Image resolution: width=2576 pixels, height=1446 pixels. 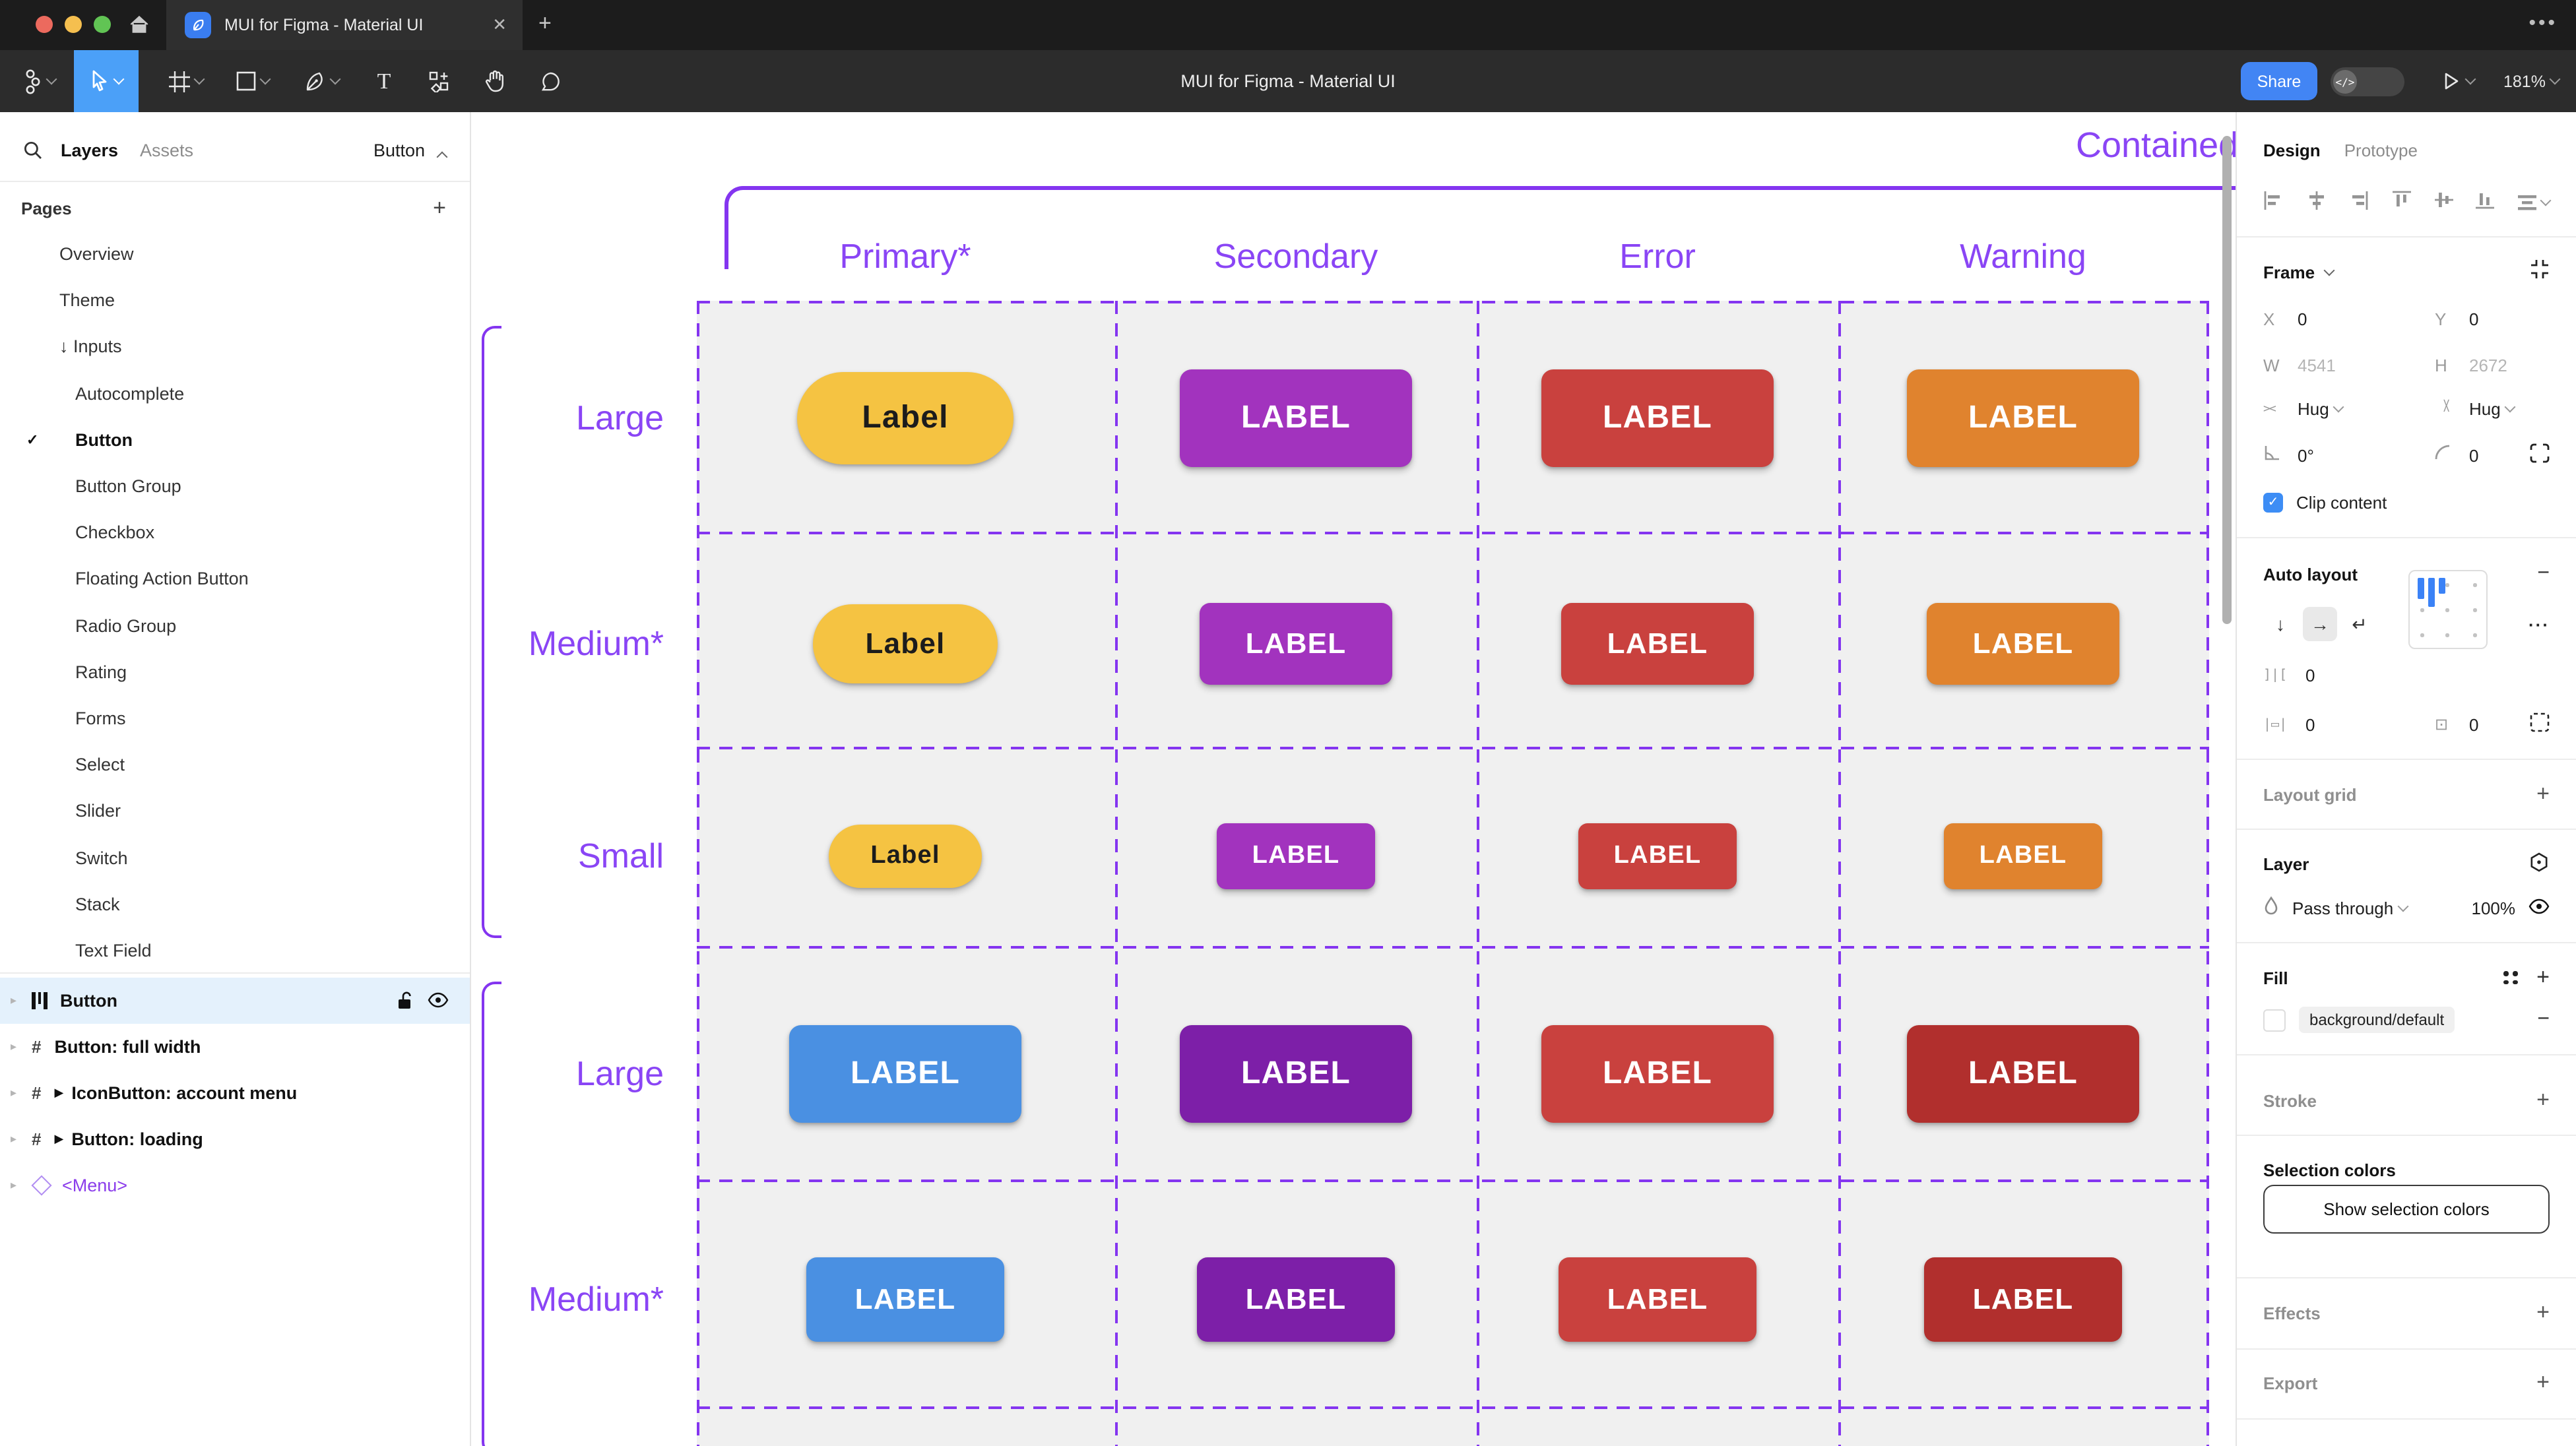 I want to click on resources-tool-button, so click(x=439, y=81).